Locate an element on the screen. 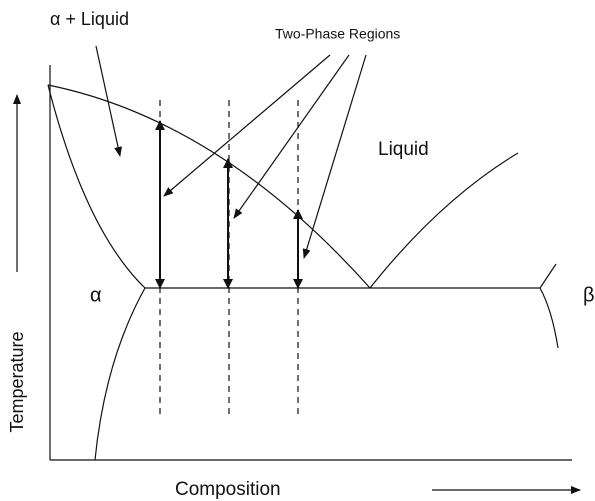 The image size is (595, 501). y-axis-label: Temperature is located at coordinates (17, 381).